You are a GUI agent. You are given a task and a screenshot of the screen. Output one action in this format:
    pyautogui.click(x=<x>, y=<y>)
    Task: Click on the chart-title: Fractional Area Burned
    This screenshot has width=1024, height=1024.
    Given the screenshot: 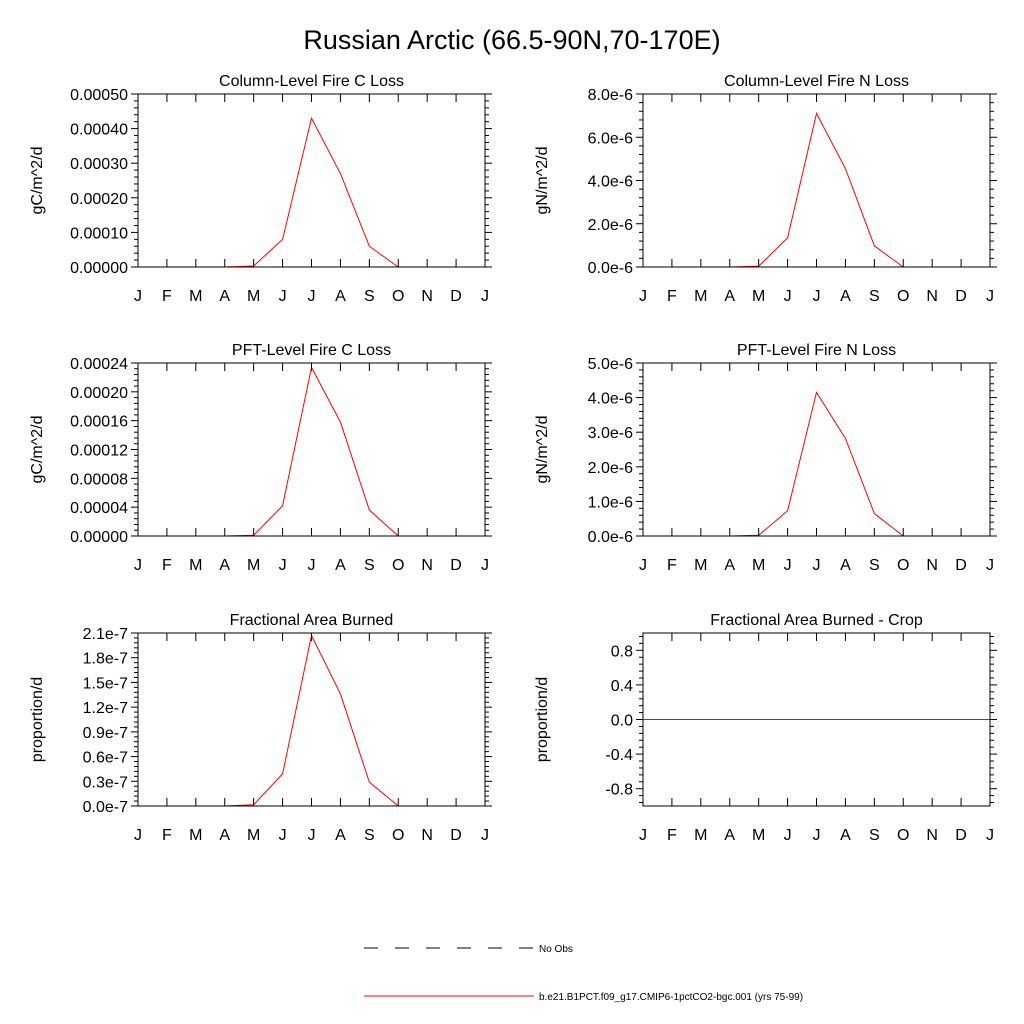 What is the action you would take?
    pyautogui.click(x=312, y=620)
    